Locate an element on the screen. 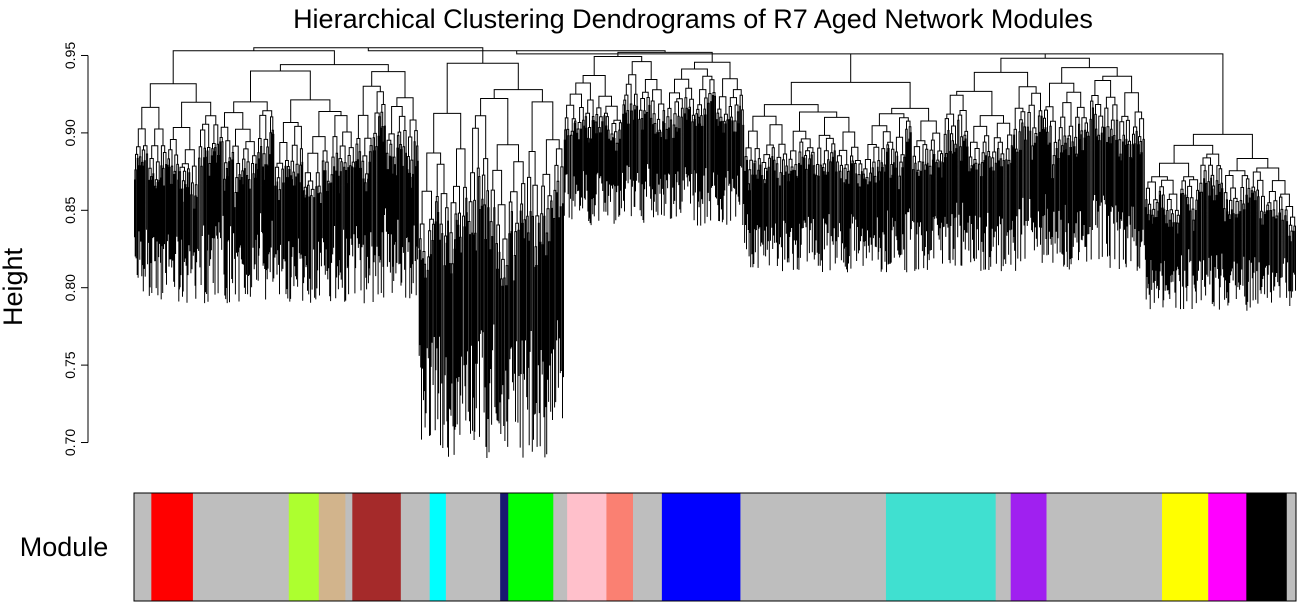  y-tick-label: 0.85 is located at coordinates (70, 209).